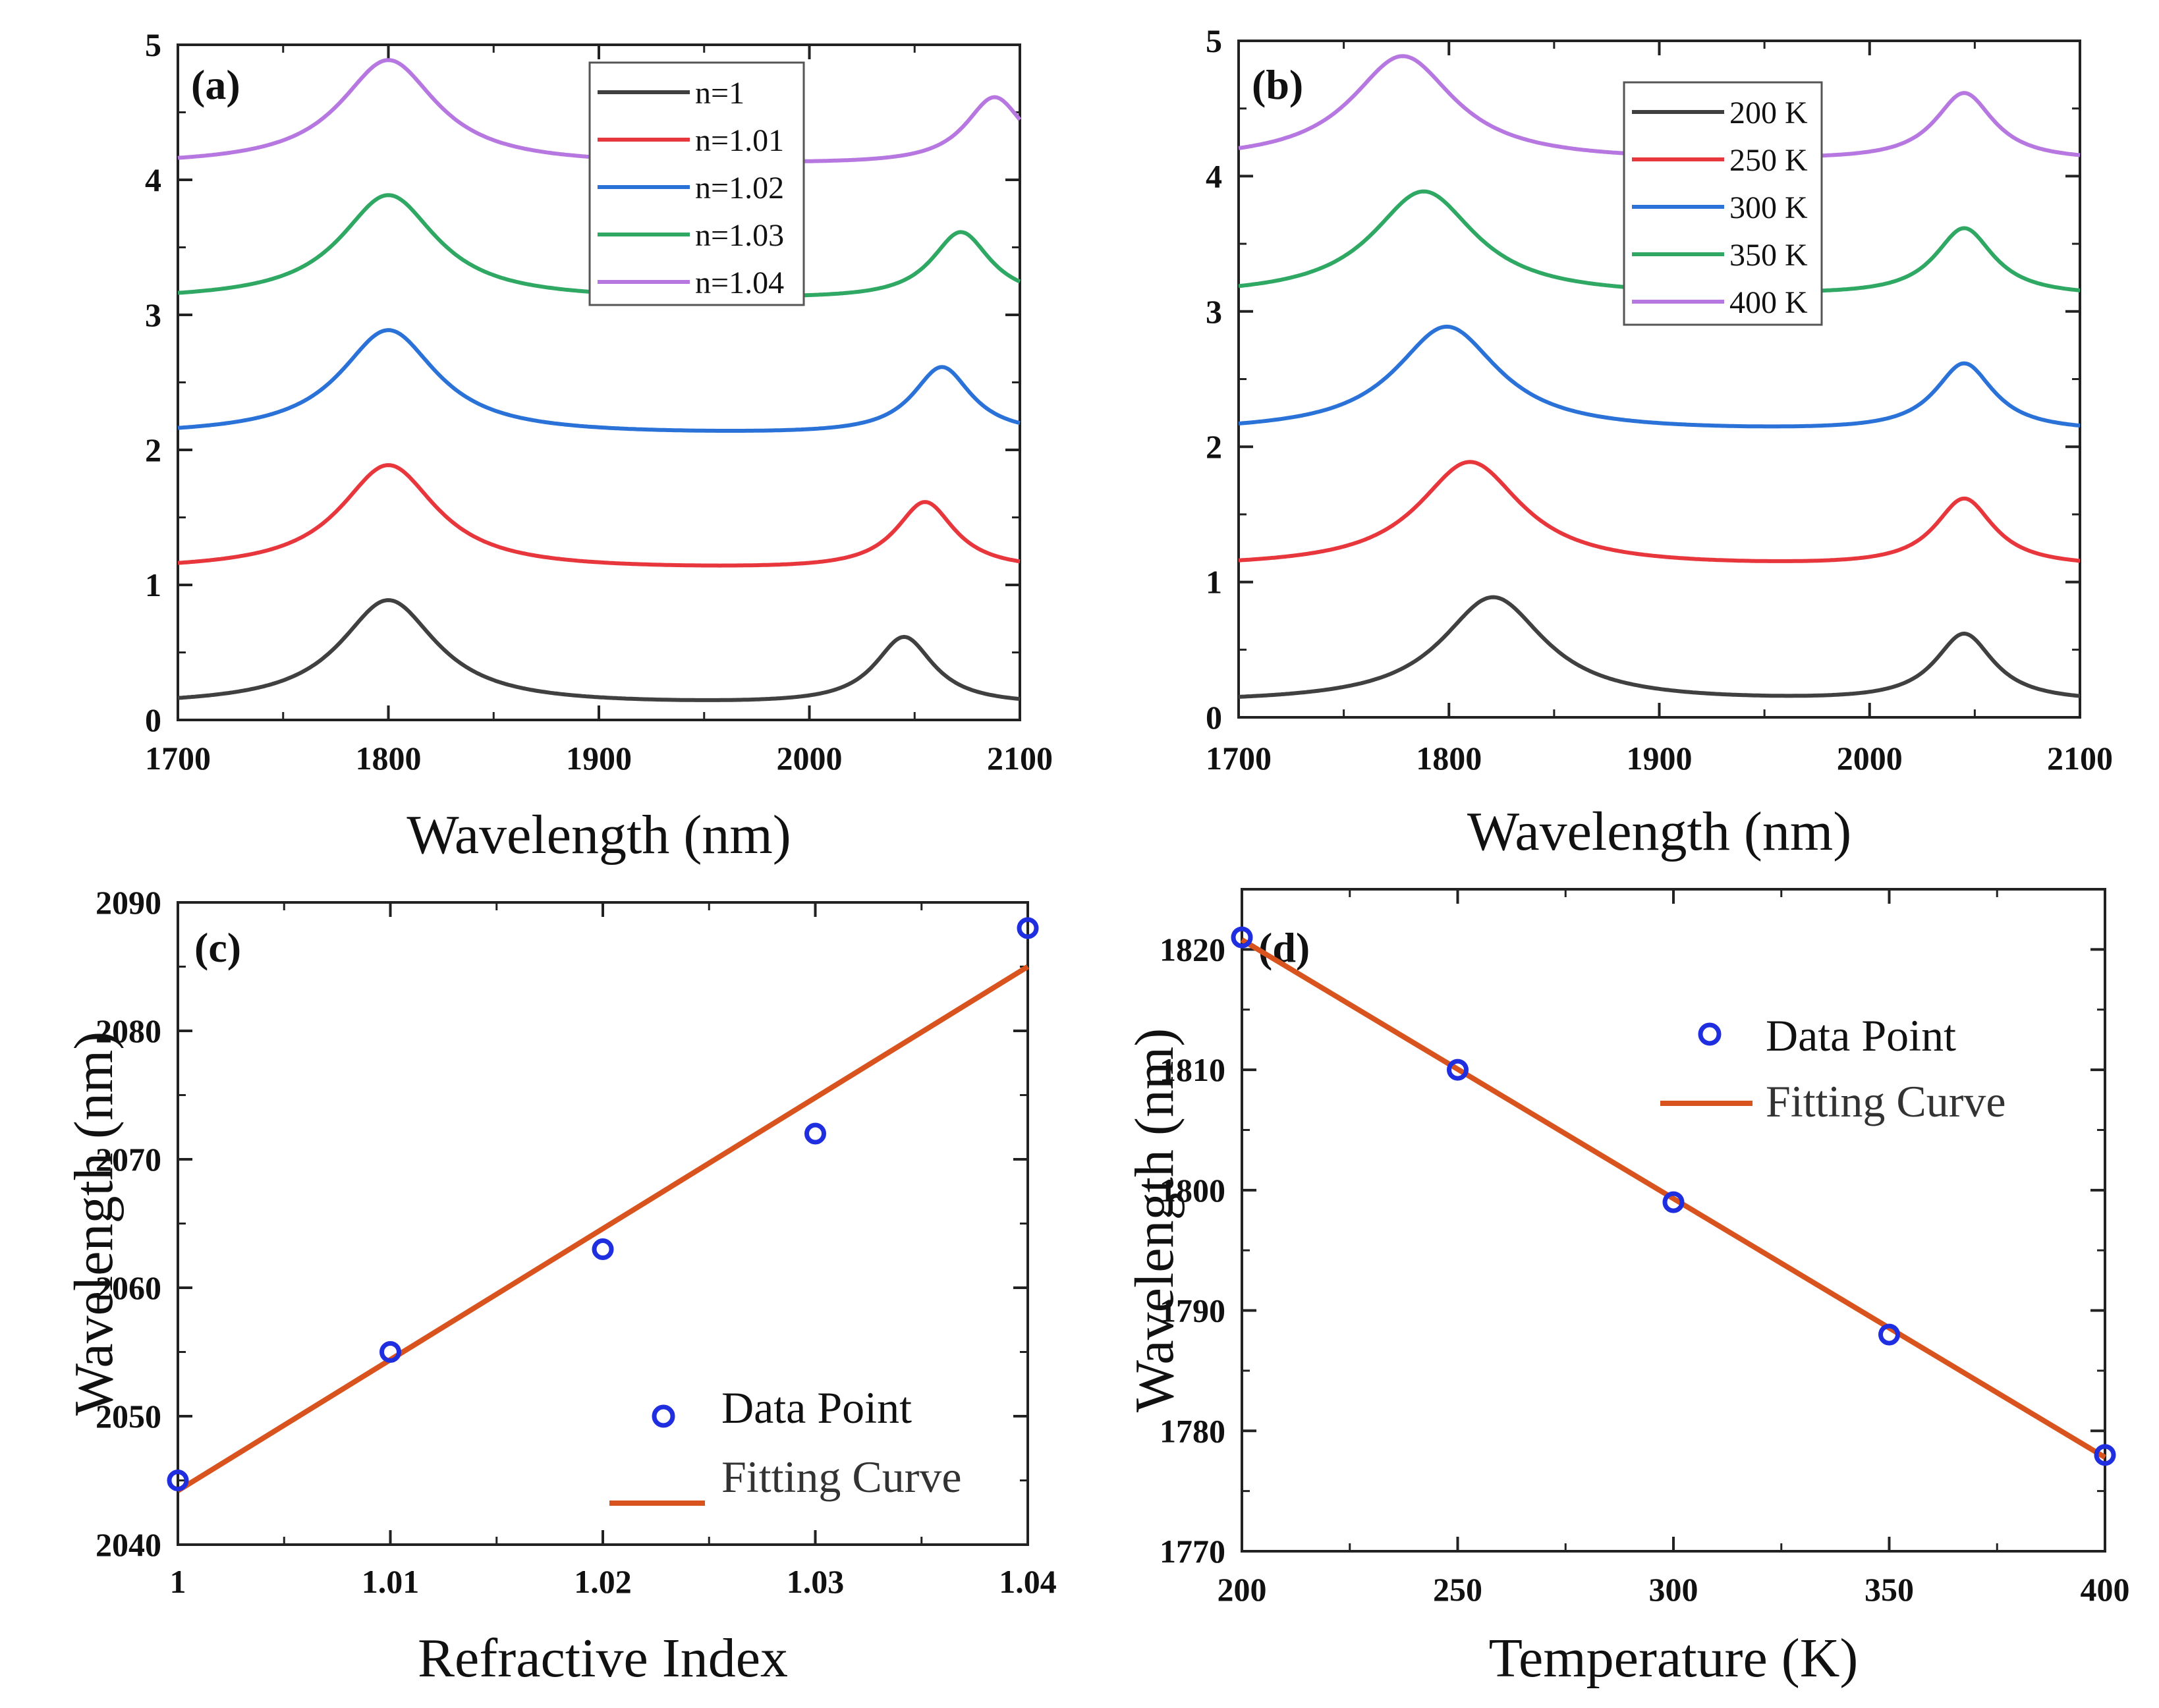  I want to click on y-tick-label: 2040, so click(128, 1544).